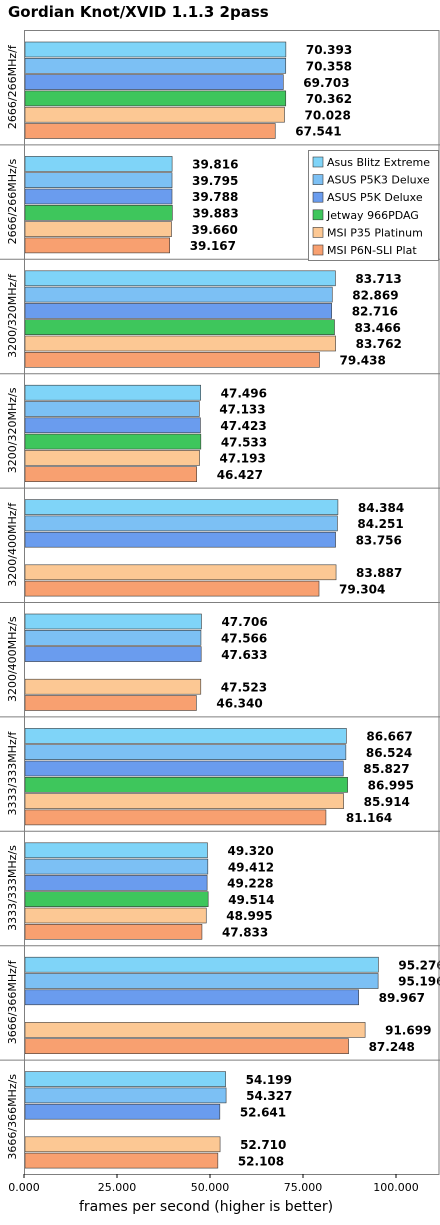 This screenshot has width=440, height=1225. I want to click on value-label: 46.427, so click(240, 475).